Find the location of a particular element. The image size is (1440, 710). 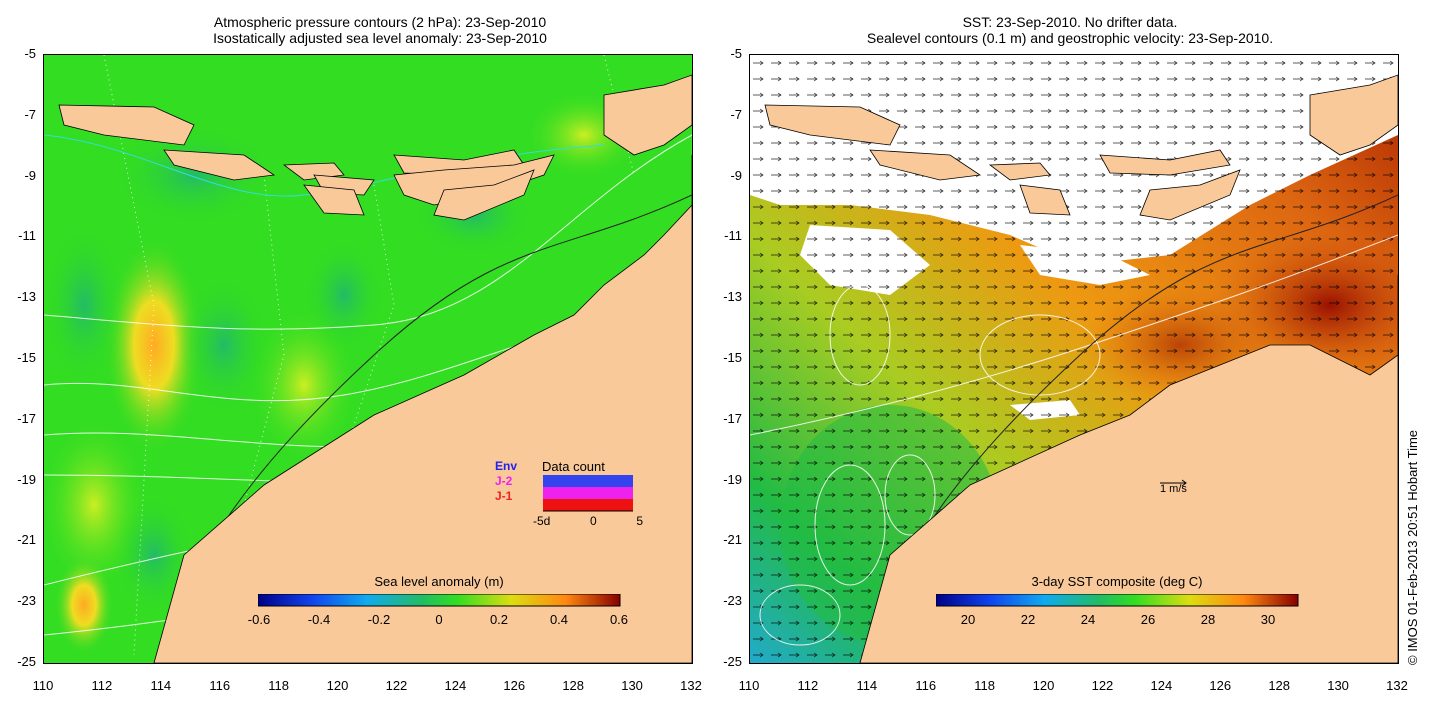

inset-title: Data count is located at coordinates (573, 466).